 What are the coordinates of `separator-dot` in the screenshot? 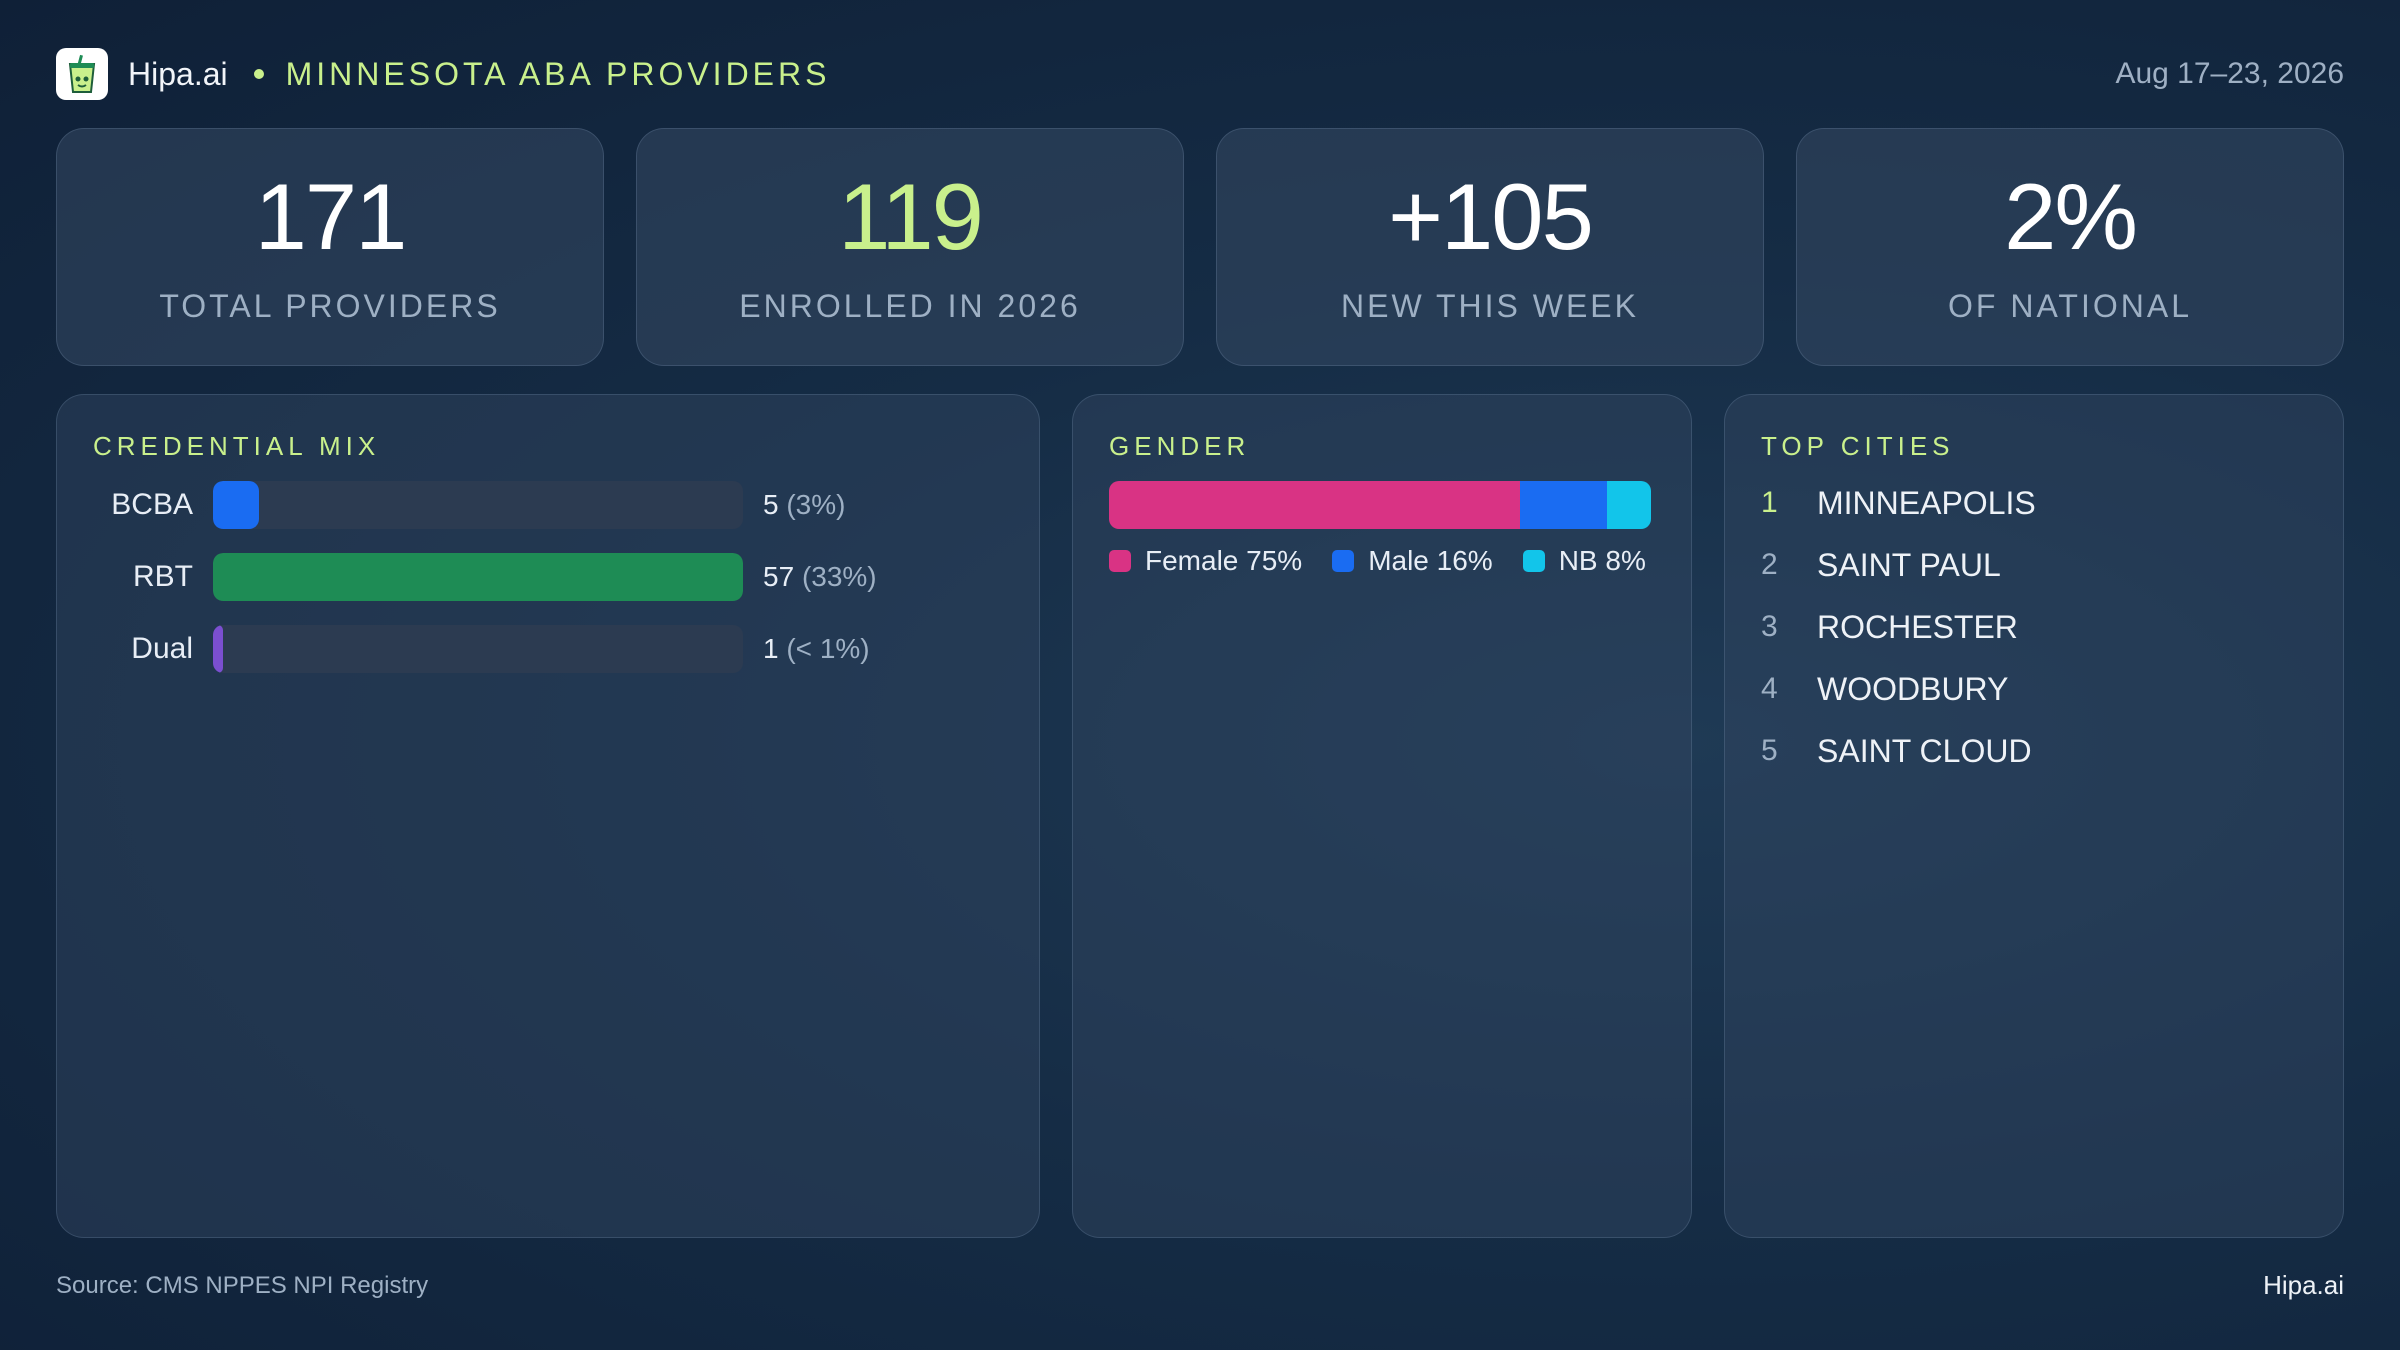 It's located at (258, 74).